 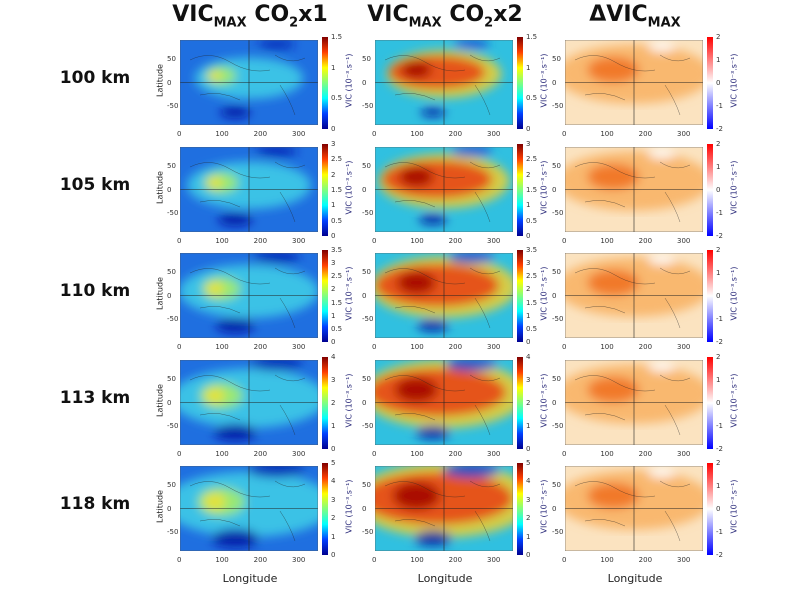 What do you see at coordinates (425, 23) in the screenshot?
I see `title-part: MAX` at bounding box center [425, 23].